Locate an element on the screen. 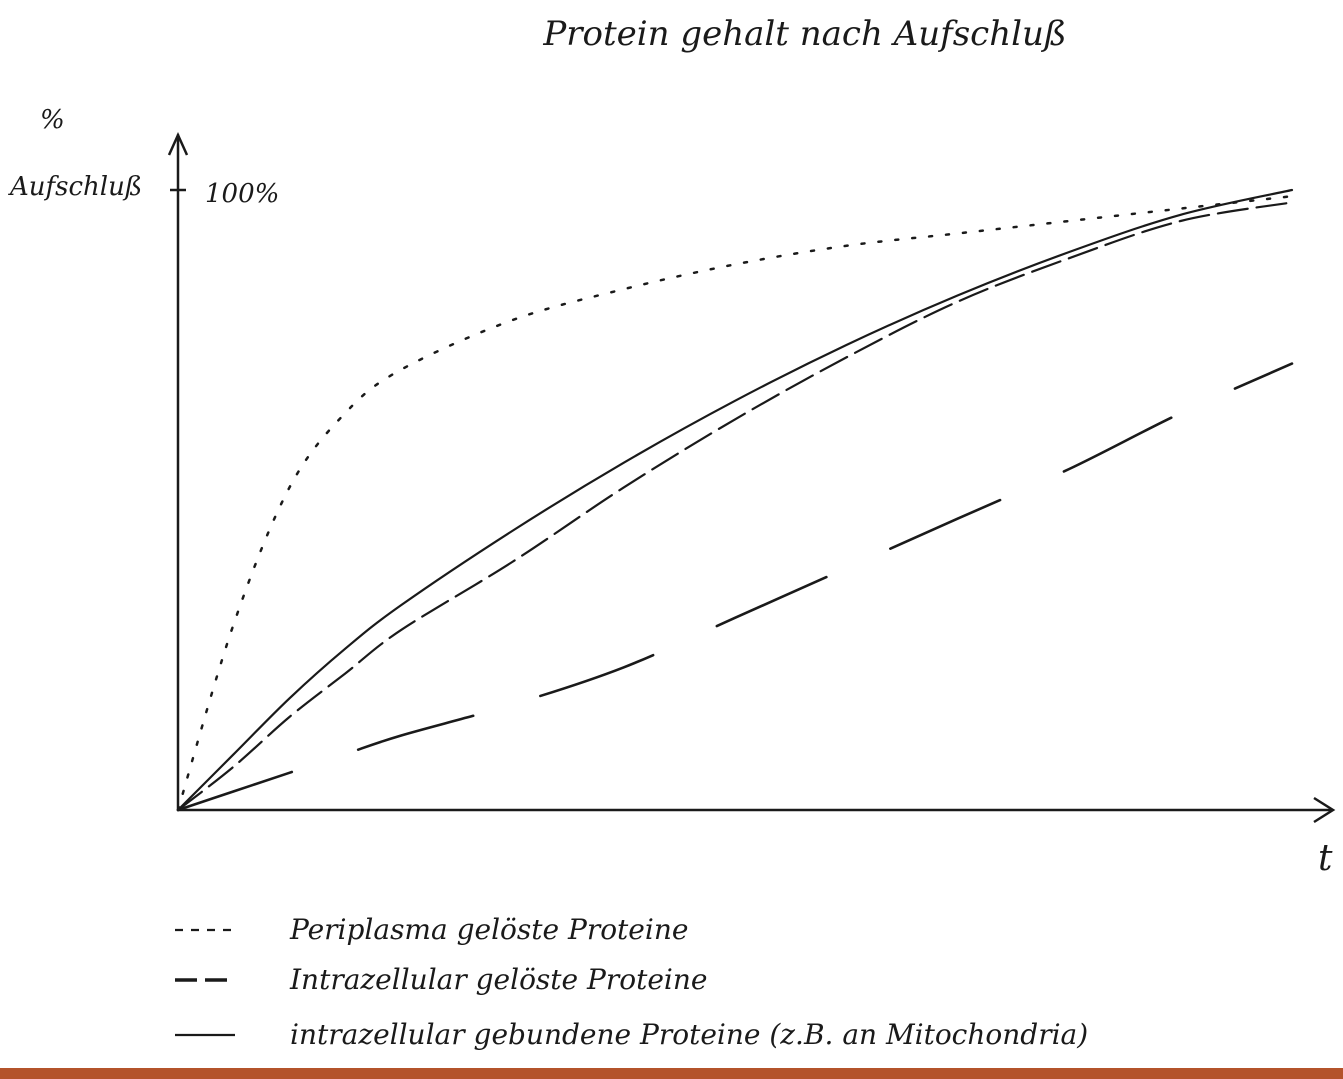  x-axis-arrow is located at coordinates (1324, 810).